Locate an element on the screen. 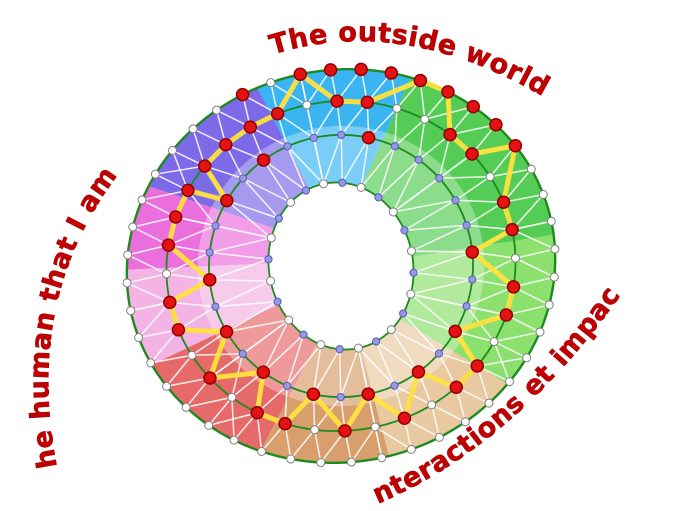 The height and width of the screenshot is (511, 677). sector-dark-tan is located at coordinates (325, 403).